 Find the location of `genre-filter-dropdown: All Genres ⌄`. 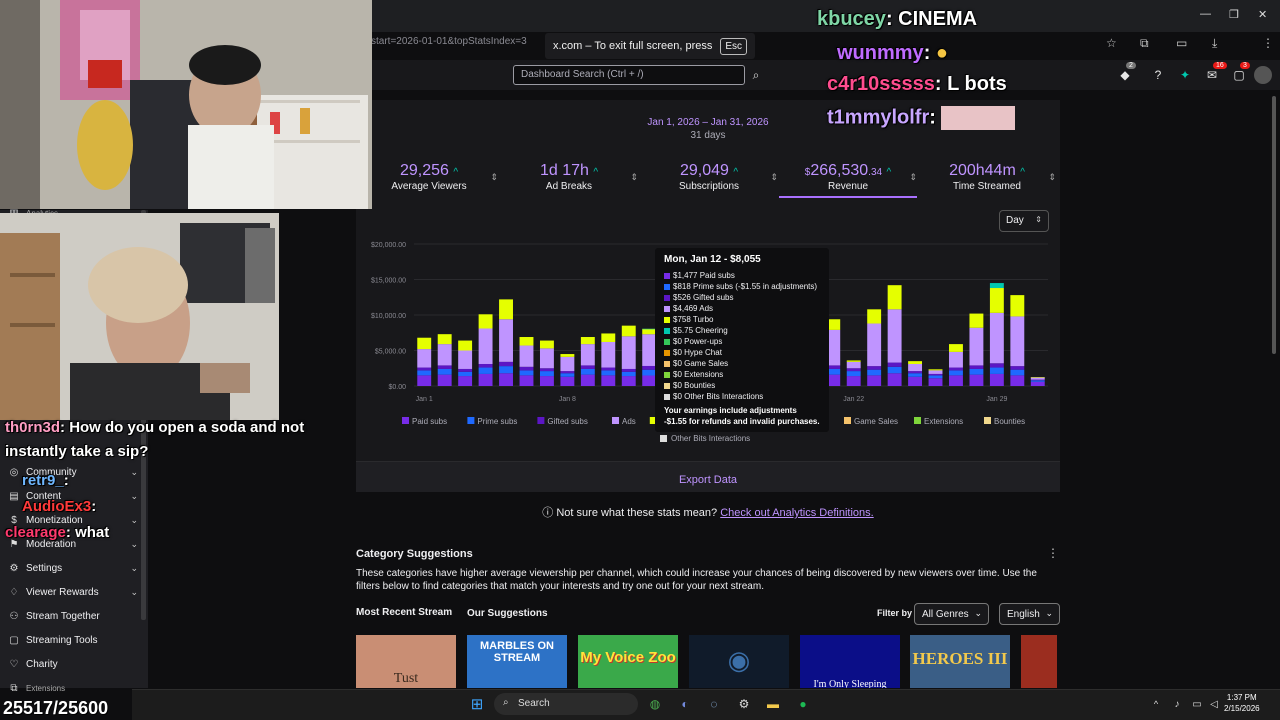

genre-filter-dropdown: All Genres ⌄ is located at coordinates (951, 614).